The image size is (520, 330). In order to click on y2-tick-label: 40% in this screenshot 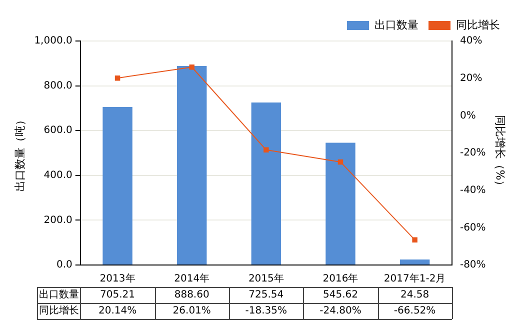, I will do `click(471, 41)`.